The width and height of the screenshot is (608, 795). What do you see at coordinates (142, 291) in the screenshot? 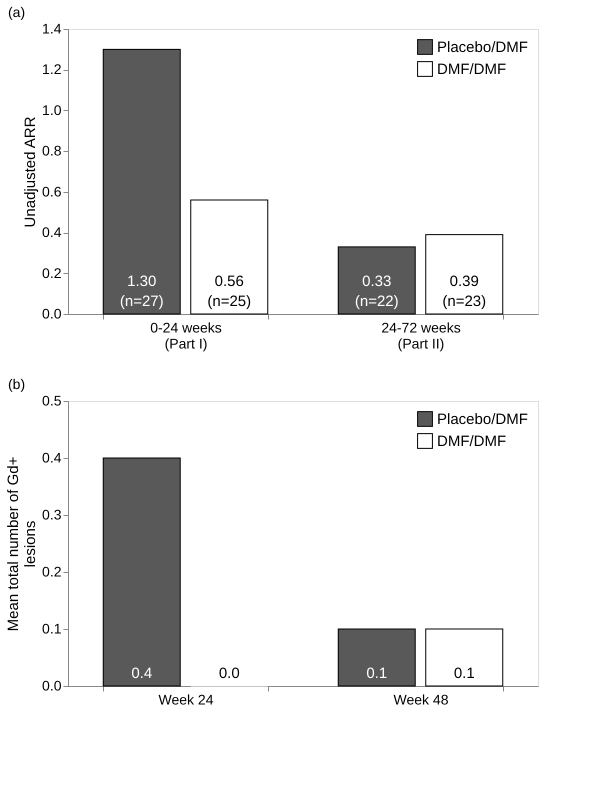
I see `text: 1.30 (n=27)` at bounding box center [142, 291].